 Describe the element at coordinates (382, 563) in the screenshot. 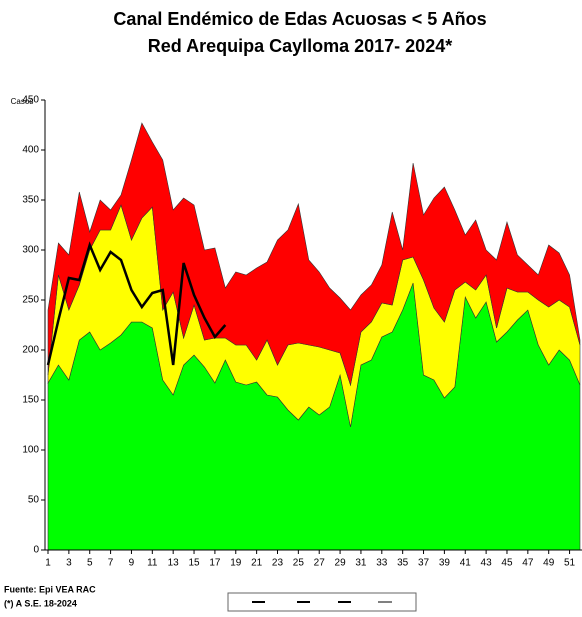

I see `x-tick-label: 33` at that location.